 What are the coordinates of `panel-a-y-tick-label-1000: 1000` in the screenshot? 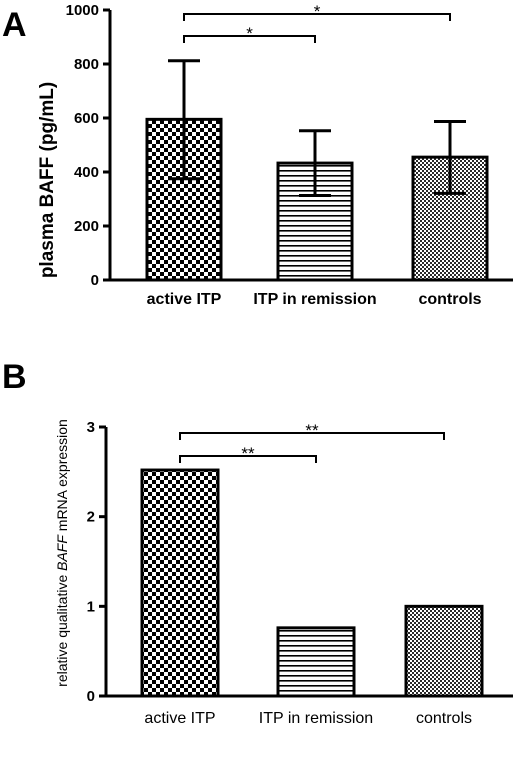 It's located at (82, 10).